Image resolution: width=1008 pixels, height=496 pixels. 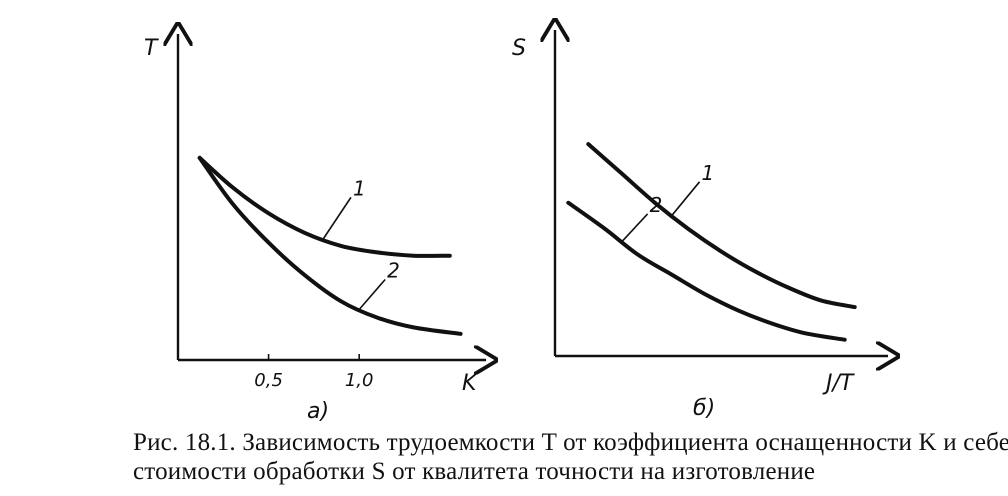 I want to click on series-b-1-line, so click(x=721, y=226).